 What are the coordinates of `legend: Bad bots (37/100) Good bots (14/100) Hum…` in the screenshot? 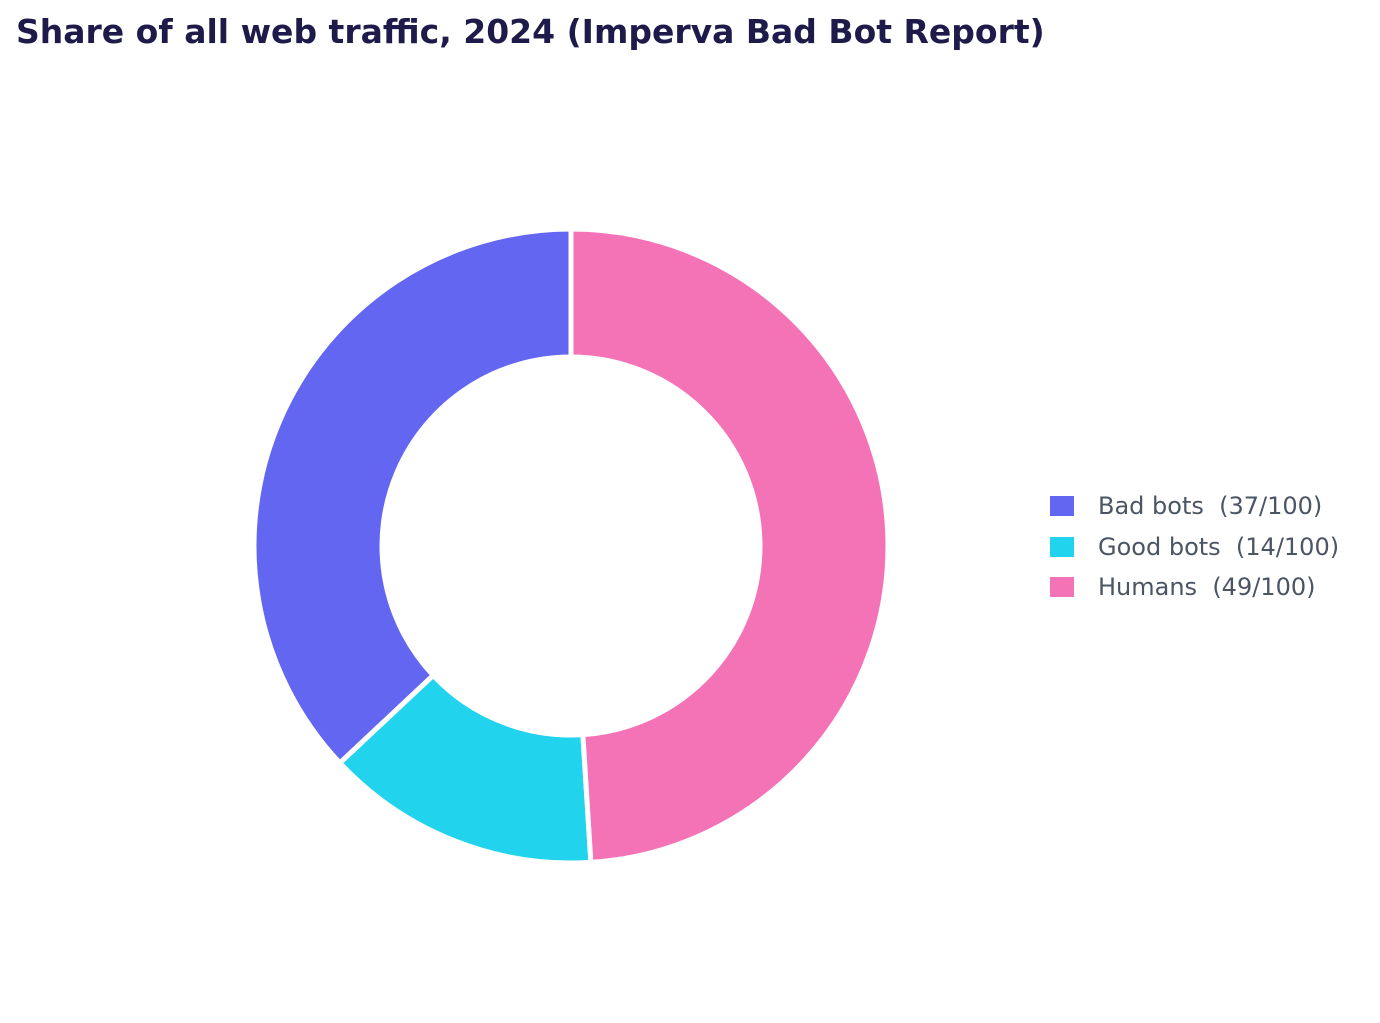 It's located at (1194, 547).